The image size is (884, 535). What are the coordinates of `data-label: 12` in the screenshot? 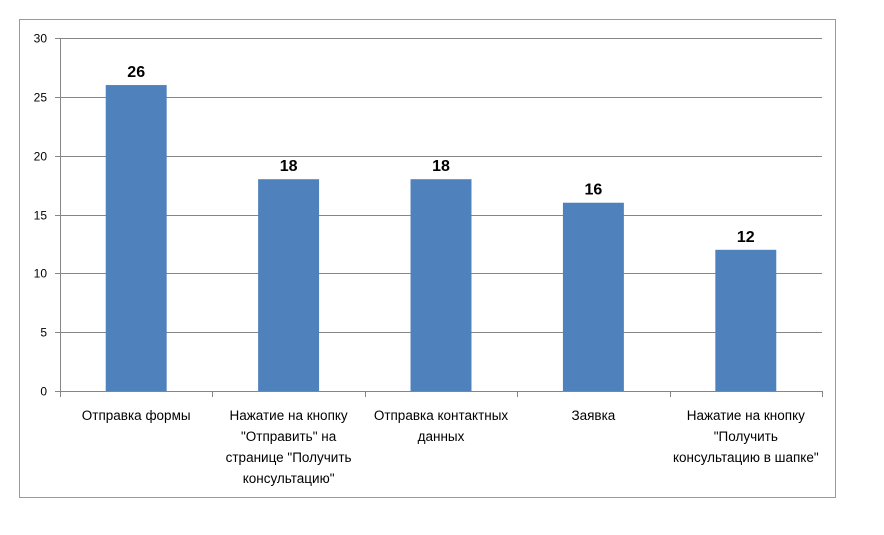 It's located at (746, 237).